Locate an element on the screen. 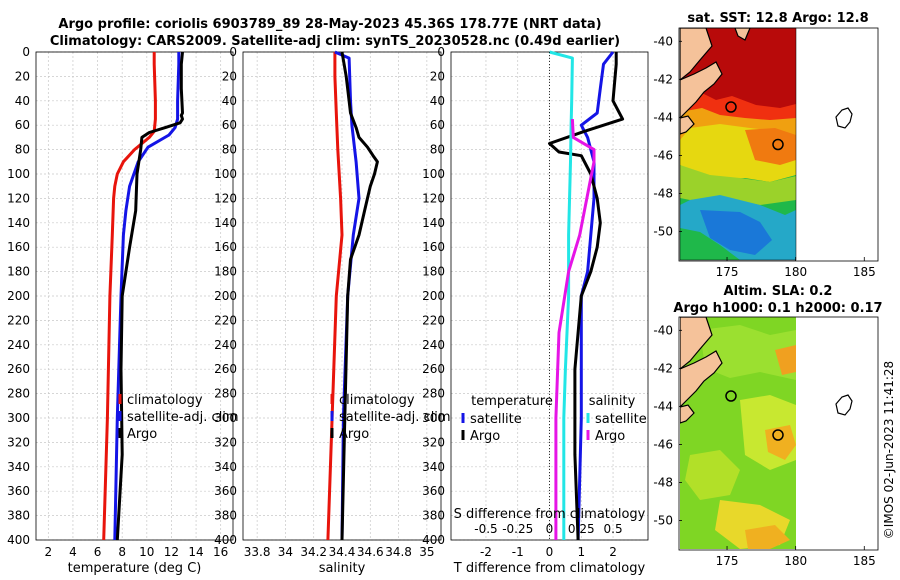 The image size is (900, 580). sst-map-image is located at coordinates (738, 144).